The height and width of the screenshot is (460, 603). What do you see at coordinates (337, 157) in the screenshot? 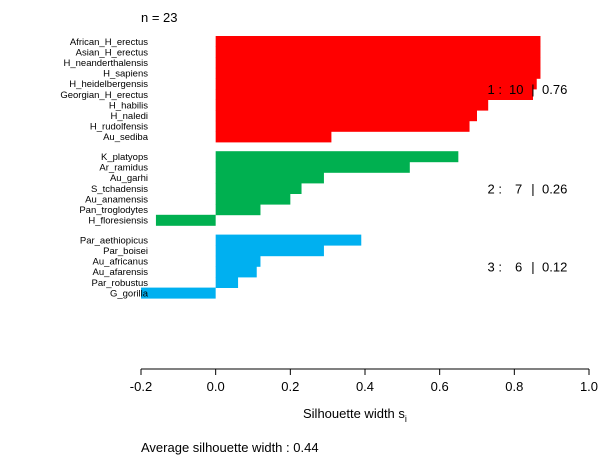
I see `bar-K_platyops` at bounding box center [337, 157].